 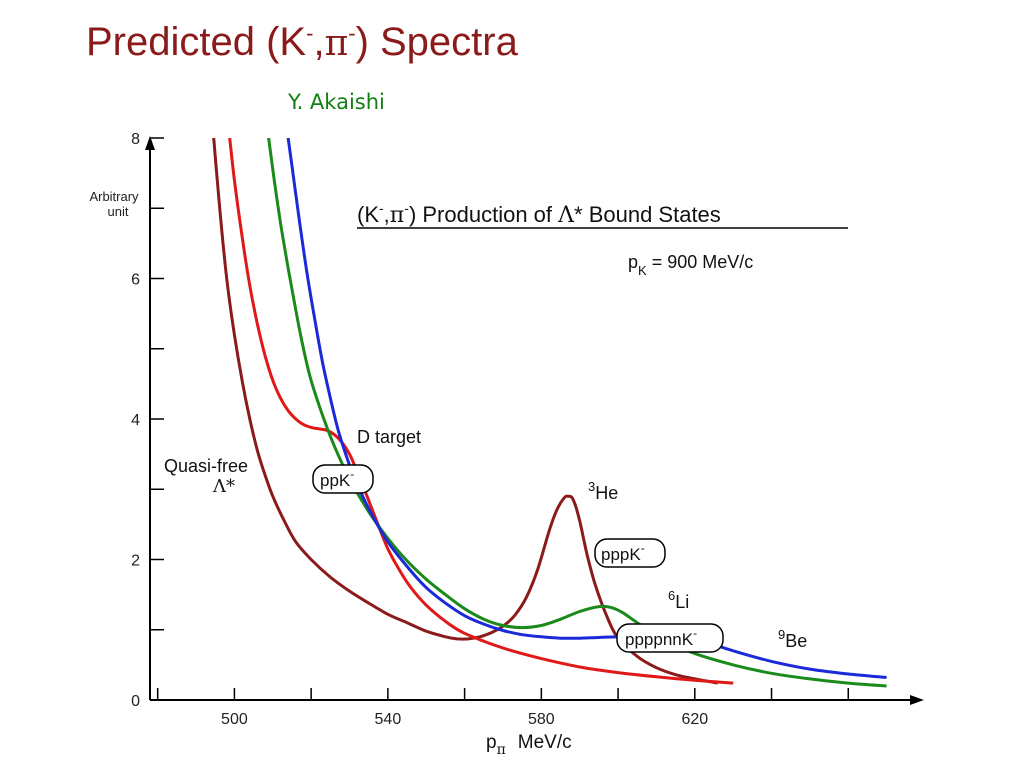 I want to click on y-axis-label-line2: unit, so click(x=118, y=211).